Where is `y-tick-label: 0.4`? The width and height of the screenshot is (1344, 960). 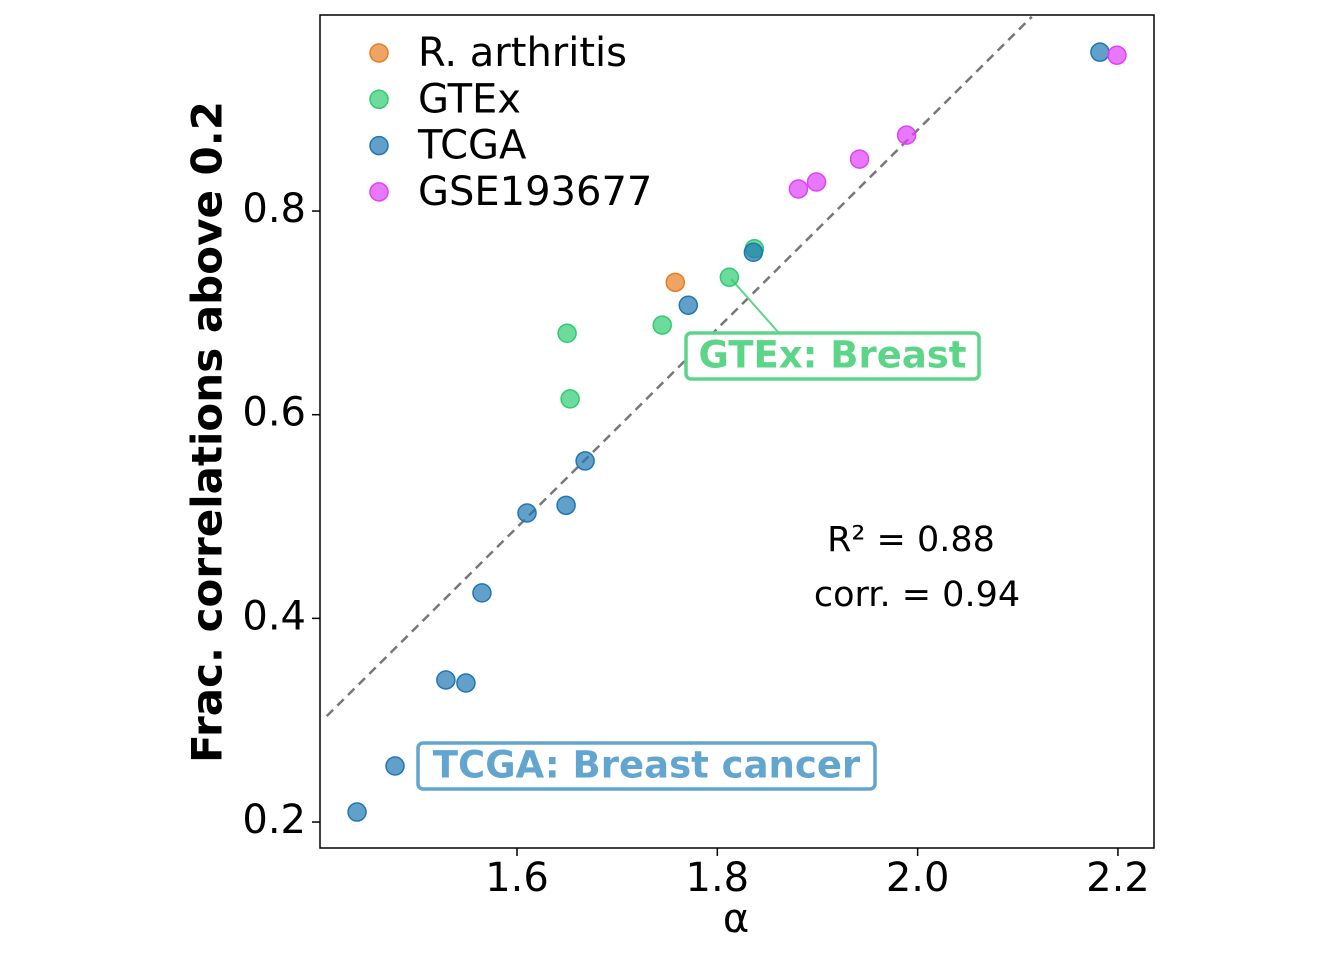 y-tick-label: 0.4 is located at coordinates (274, 616).